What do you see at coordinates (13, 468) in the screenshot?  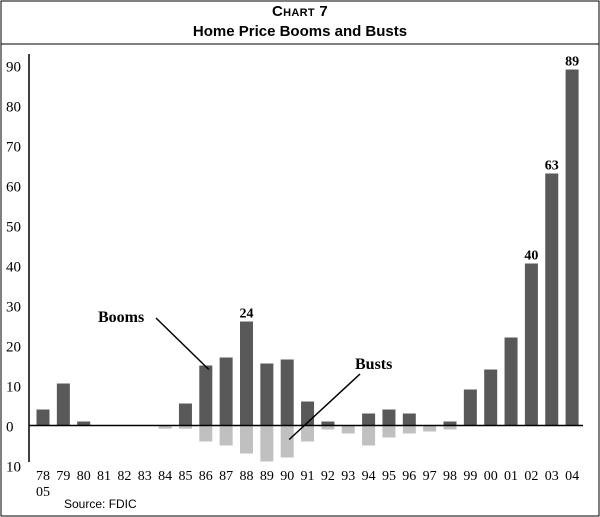 I see `y-tick-label-negative: 10` at bounding box center [13, 468].